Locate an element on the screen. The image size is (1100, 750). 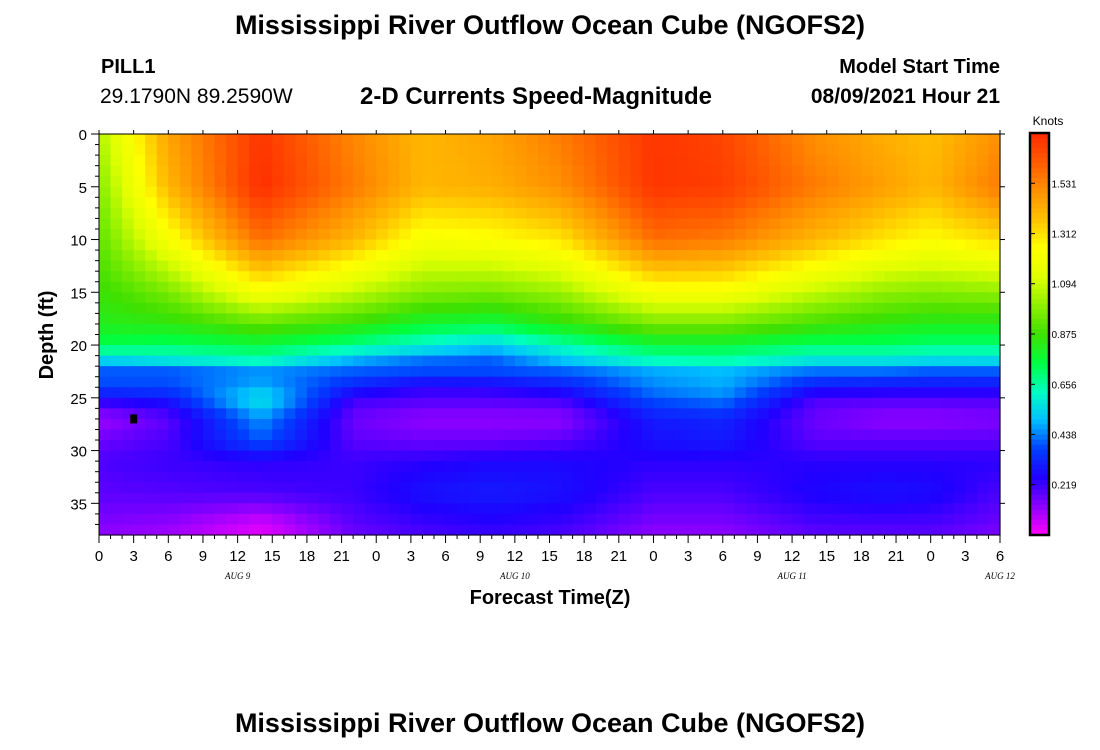
station-marker is located at coordinates (134, 419).